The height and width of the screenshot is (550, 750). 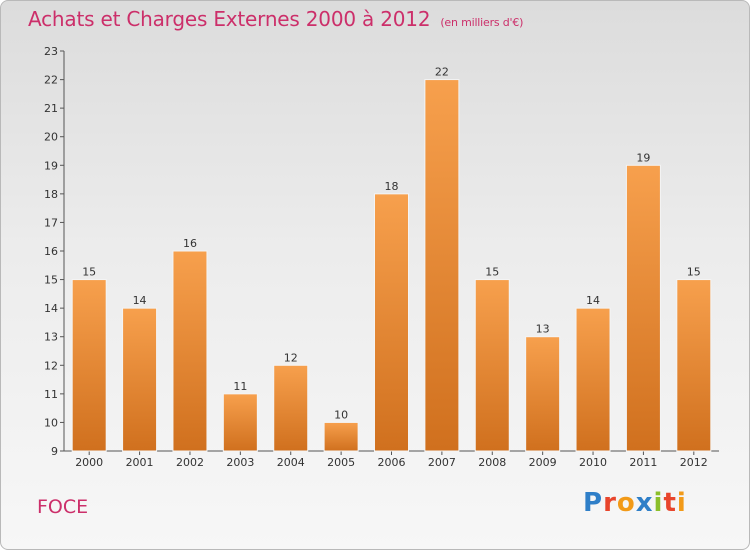 I want to click on y-tick-label: 10, so click(x=51, y=422).